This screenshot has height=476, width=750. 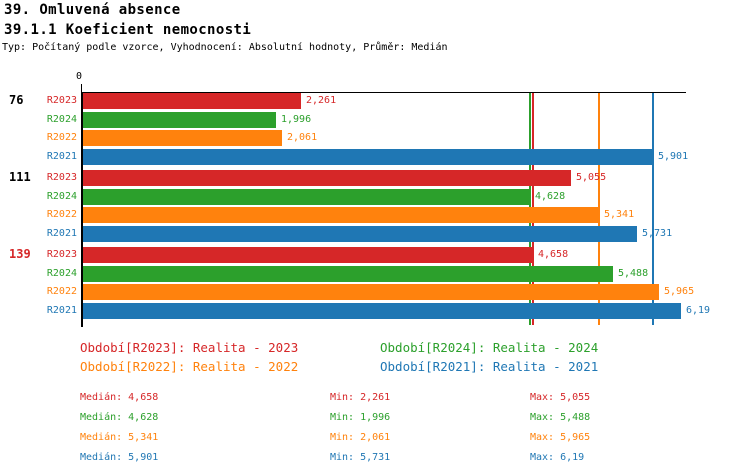 I want to click on bar-value-r2023-76: 2,261, so click(x=321, y=100).